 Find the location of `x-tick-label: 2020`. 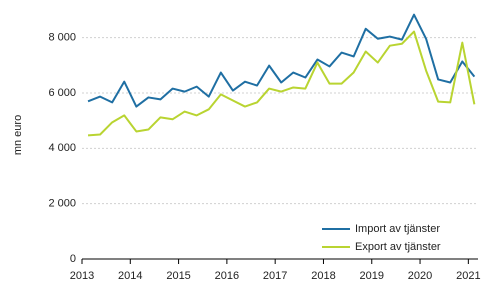

x-tick-label: 2020 is located at coordinates (420, 276).